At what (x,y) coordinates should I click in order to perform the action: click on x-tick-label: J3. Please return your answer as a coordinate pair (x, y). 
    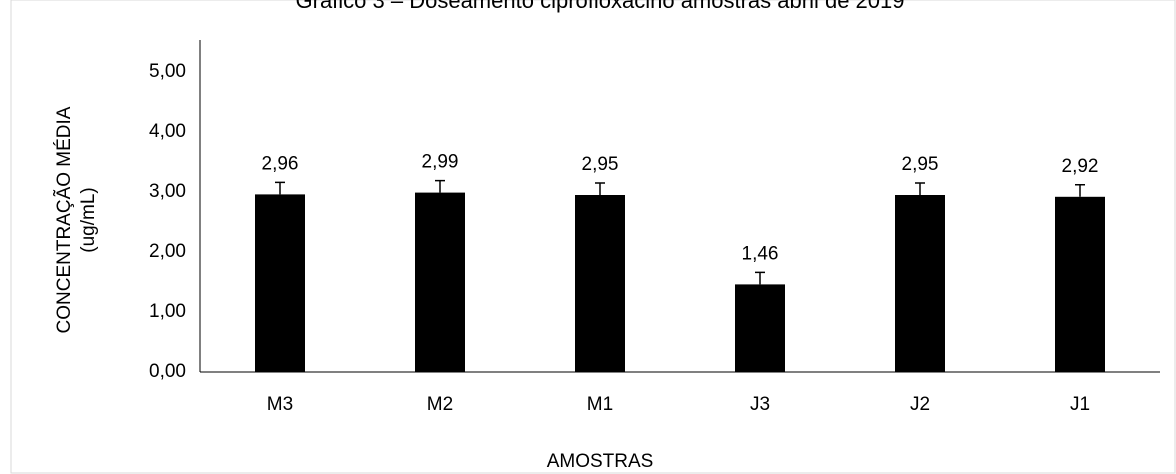
    Looking at the image, I should click on (760, 404).